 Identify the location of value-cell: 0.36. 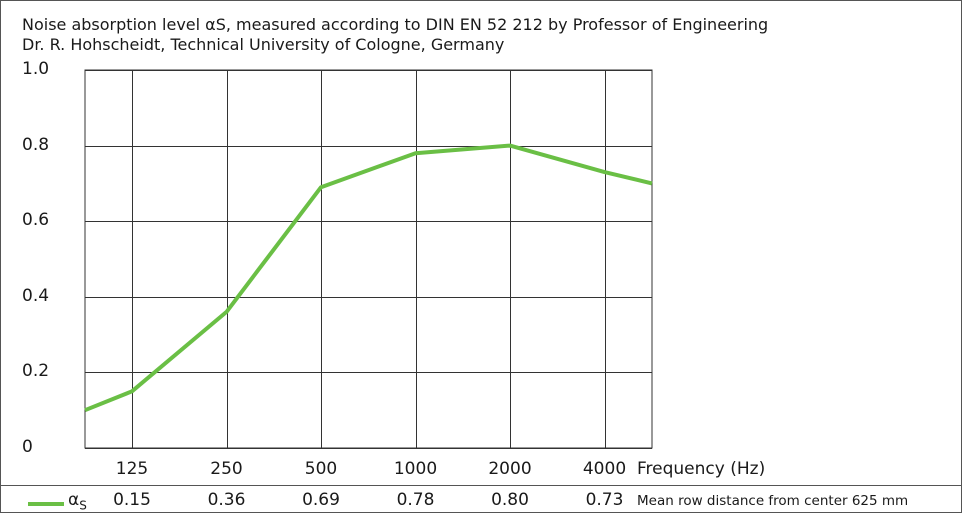
(226, 500).